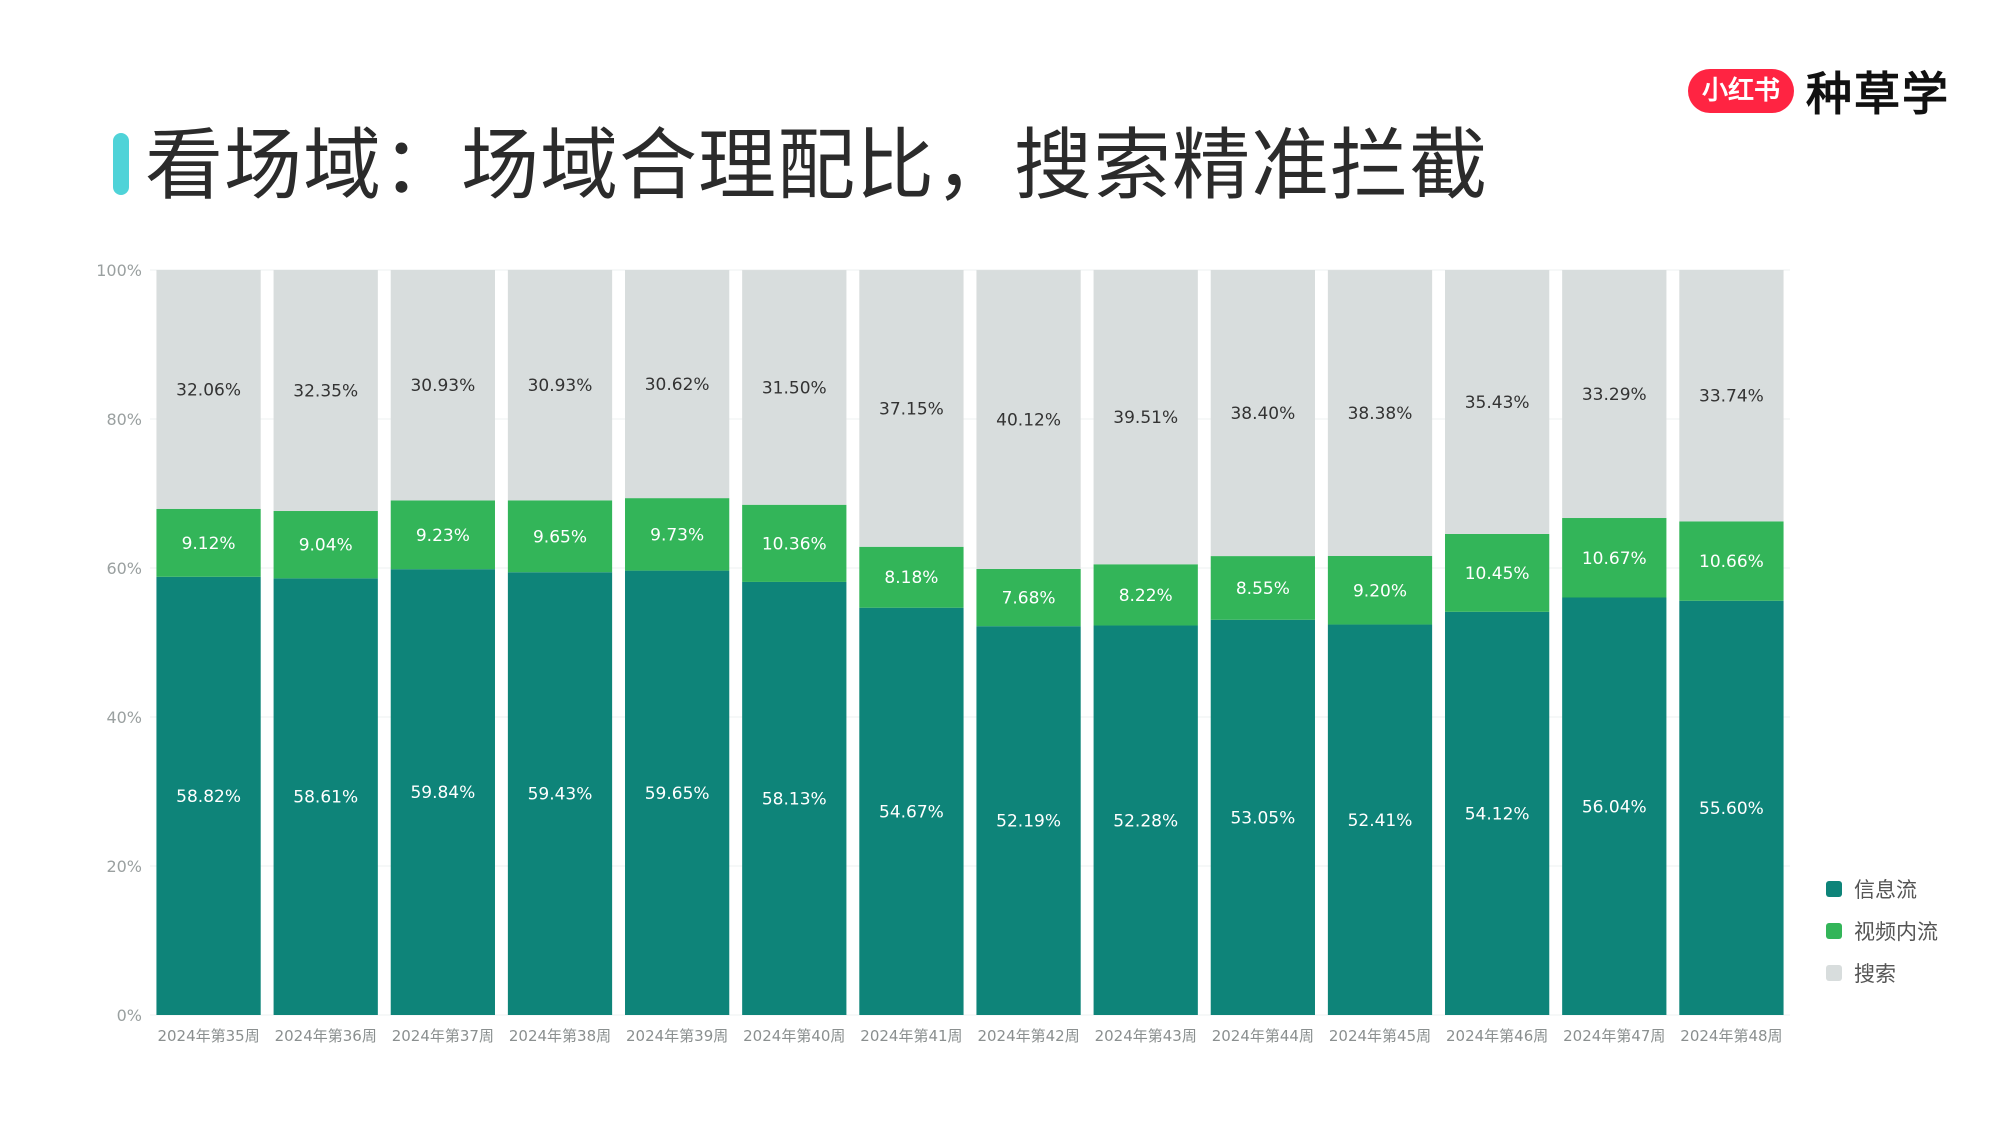 This screenshot has height=1125, width=2000. I want to click on data-label: 7.68%, so click(1029, 599).